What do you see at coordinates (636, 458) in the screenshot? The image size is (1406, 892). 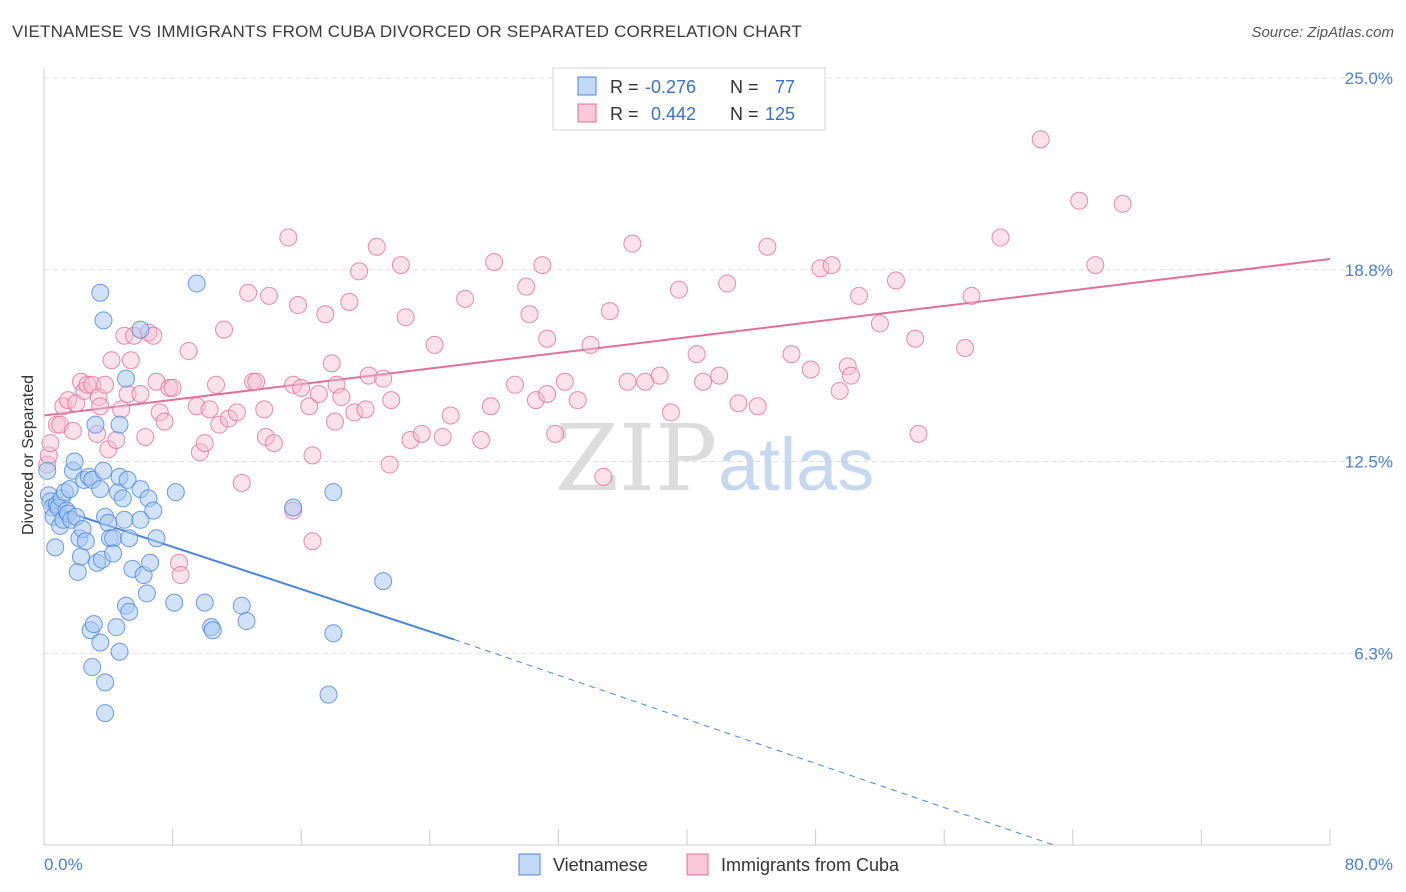 I see `watermark-zip: ZIP` at bounding box center [636, 458].